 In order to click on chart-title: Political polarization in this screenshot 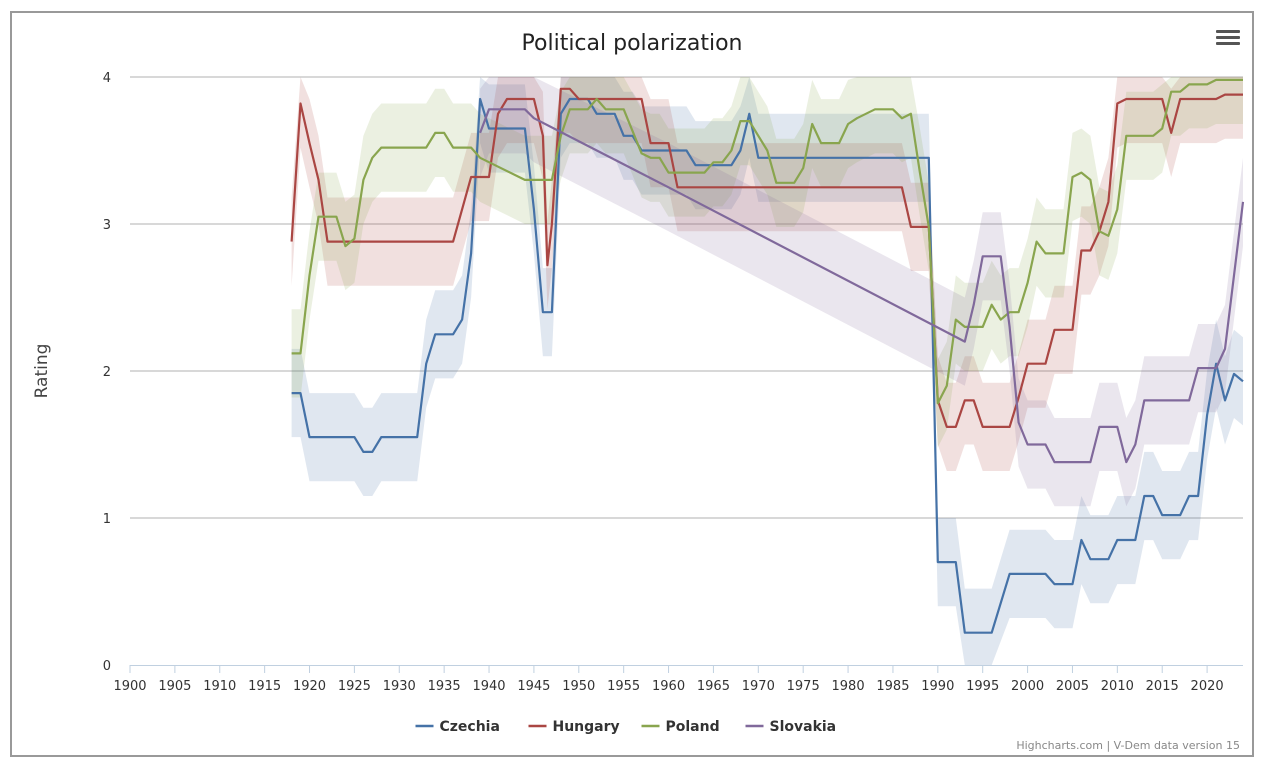, I will do `click(632, 43)`.